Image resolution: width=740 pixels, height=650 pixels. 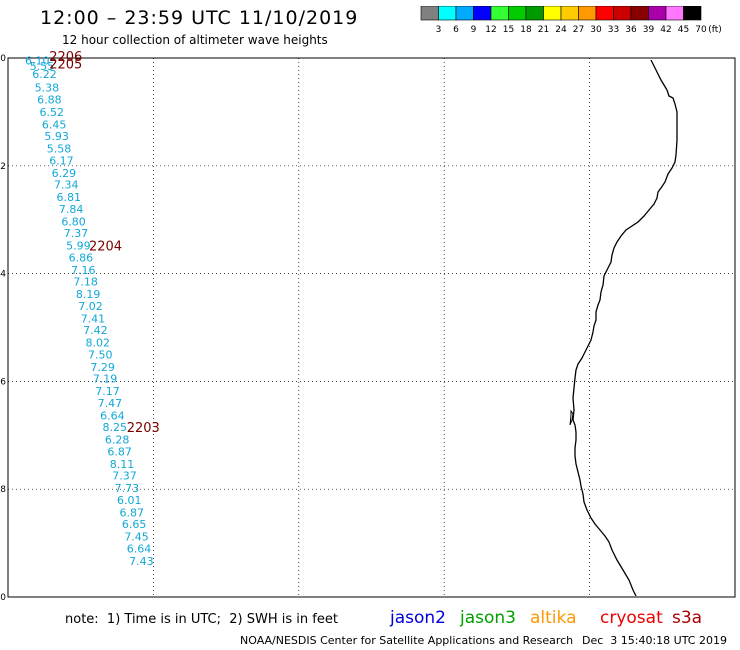 I want to click on map-title: 12:00 – 23:59 UTC 11/10/2019, so click(x=199, y=18).